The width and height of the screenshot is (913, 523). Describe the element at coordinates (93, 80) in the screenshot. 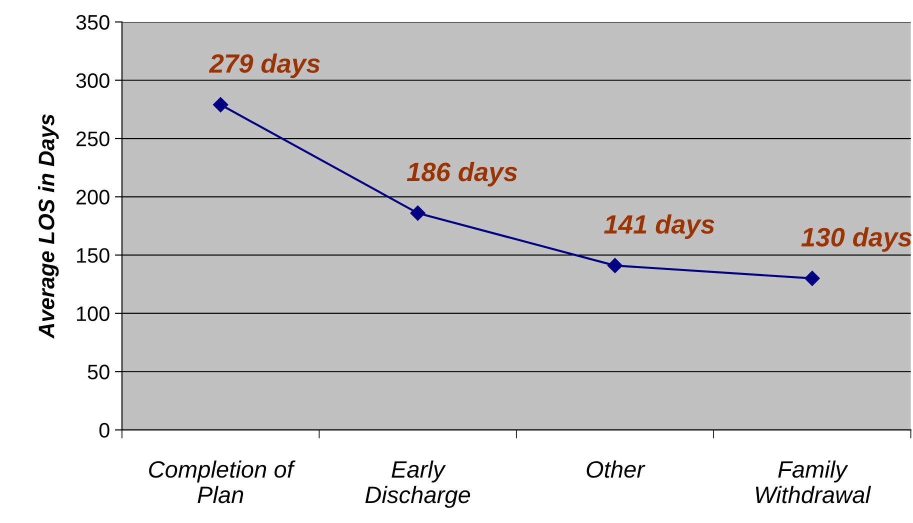

I see `y-tick-label: 300` at that location.